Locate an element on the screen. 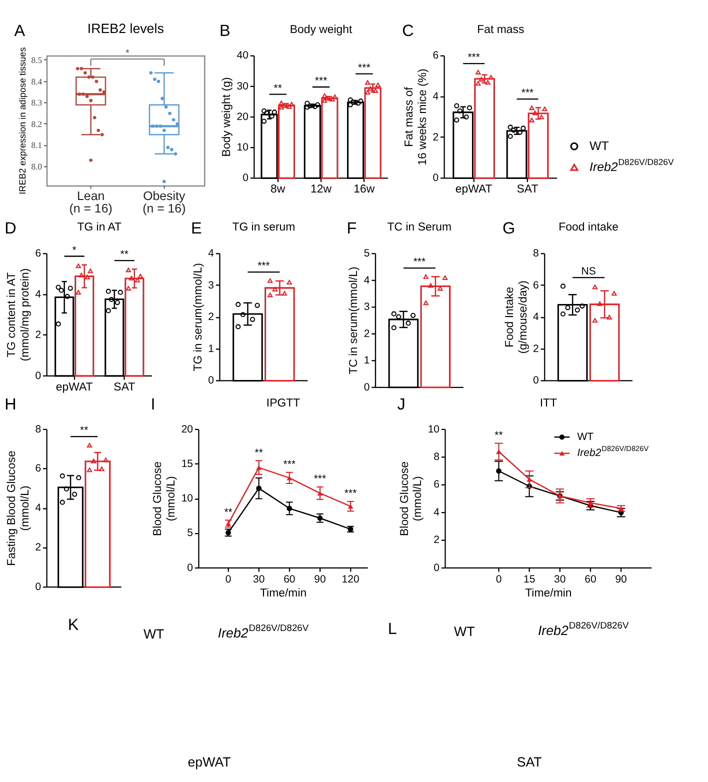  x-tick-label: 120 is located at coordinates (351, 579).